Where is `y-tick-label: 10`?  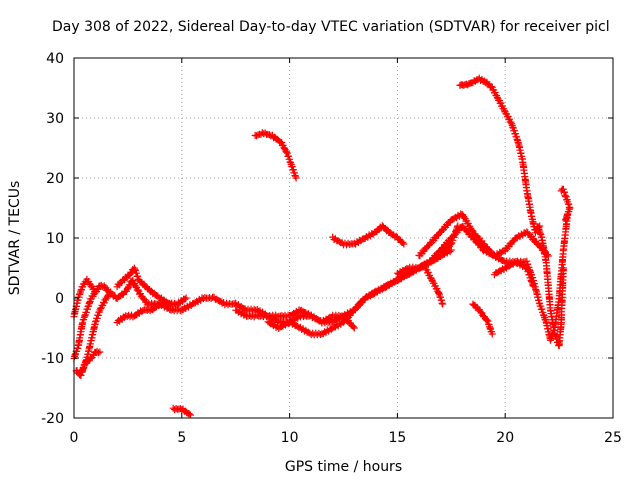
y-tick-label: 10 is located at coordinates (55, 239).